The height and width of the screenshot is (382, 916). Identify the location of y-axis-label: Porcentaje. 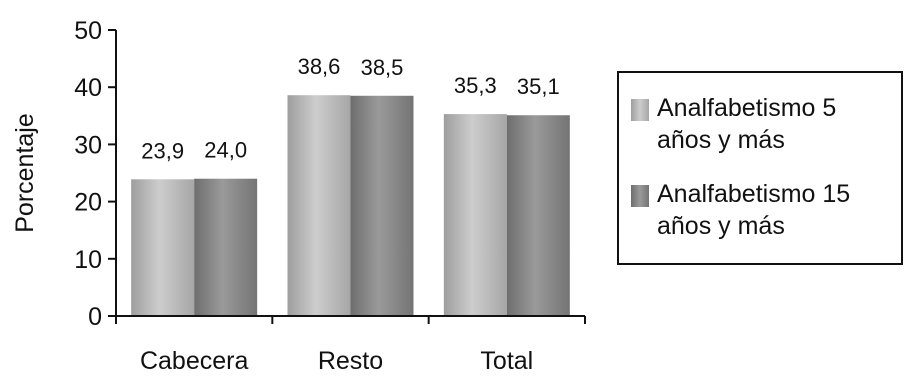
(25, 173).